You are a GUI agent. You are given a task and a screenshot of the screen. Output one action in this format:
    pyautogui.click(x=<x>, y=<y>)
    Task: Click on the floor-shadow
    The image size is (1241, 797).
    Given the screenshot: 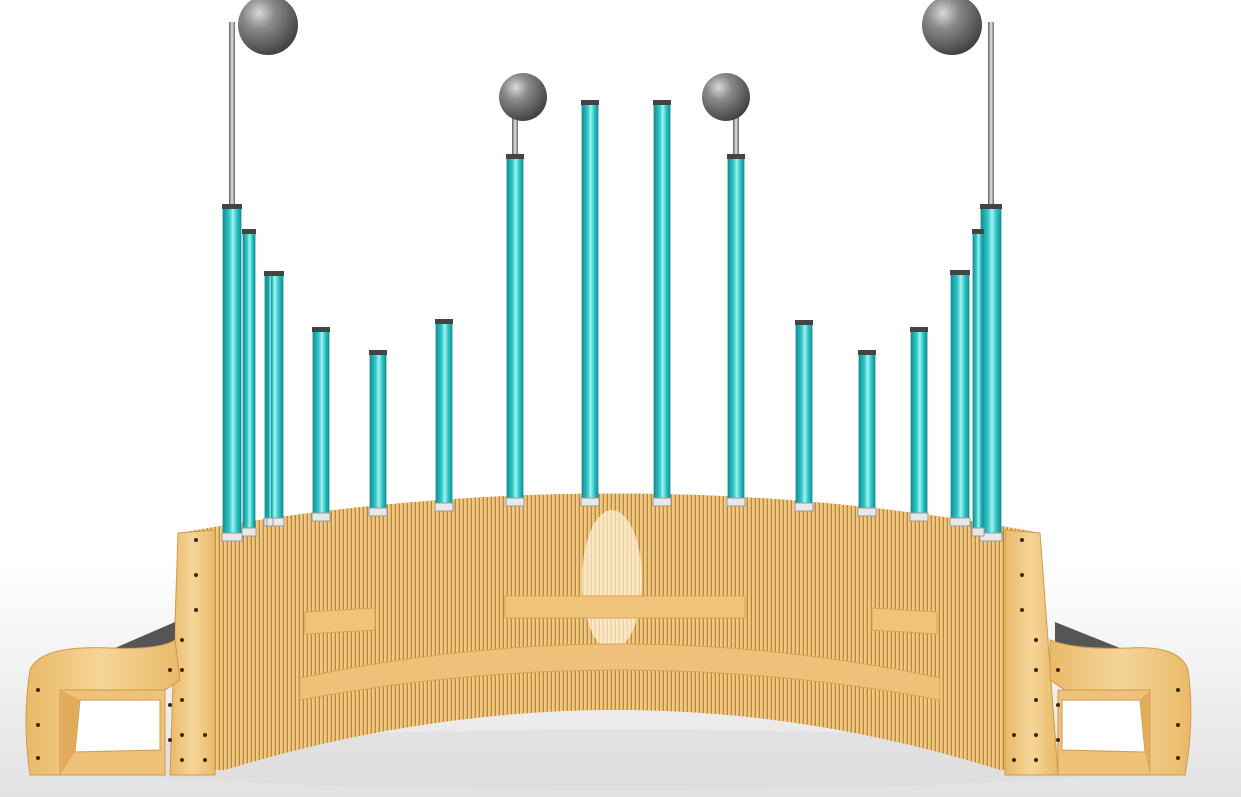 What is the action you would take?
    pyautogui.click(x=620, y=760)
    